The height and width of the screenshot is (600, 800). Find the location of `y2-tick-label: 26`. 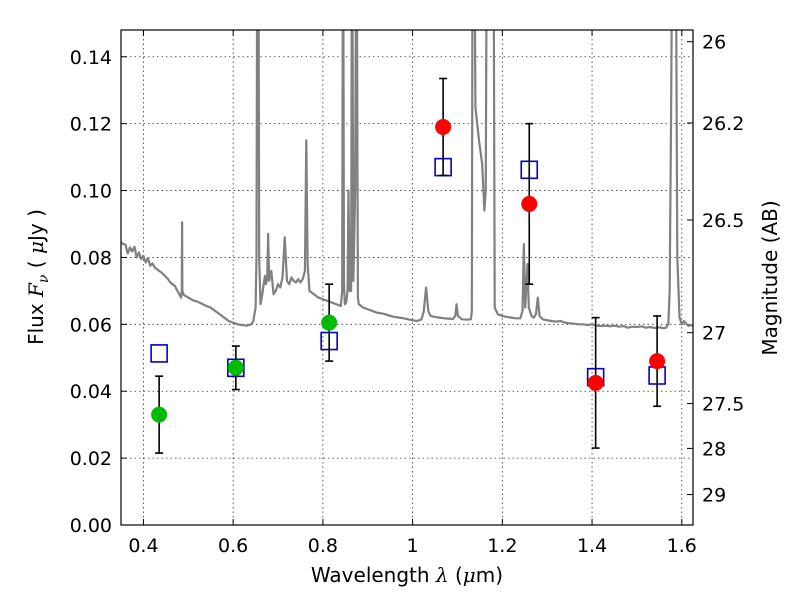

y2-tick-label: 26 is located at coordinates (714, 43).